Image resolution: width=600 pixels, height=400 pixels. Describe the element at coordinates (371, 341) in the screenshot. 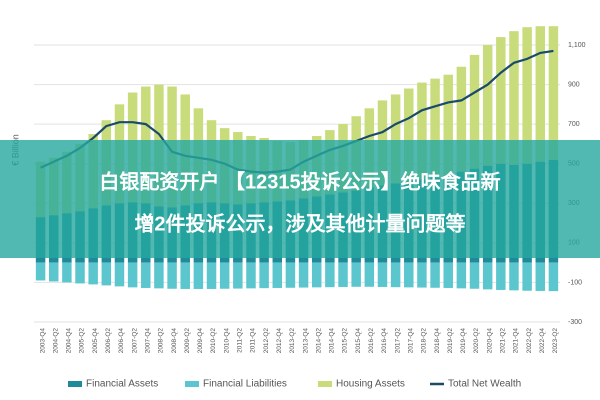

I see `x-tick-label: 2016-Q2` at that location.